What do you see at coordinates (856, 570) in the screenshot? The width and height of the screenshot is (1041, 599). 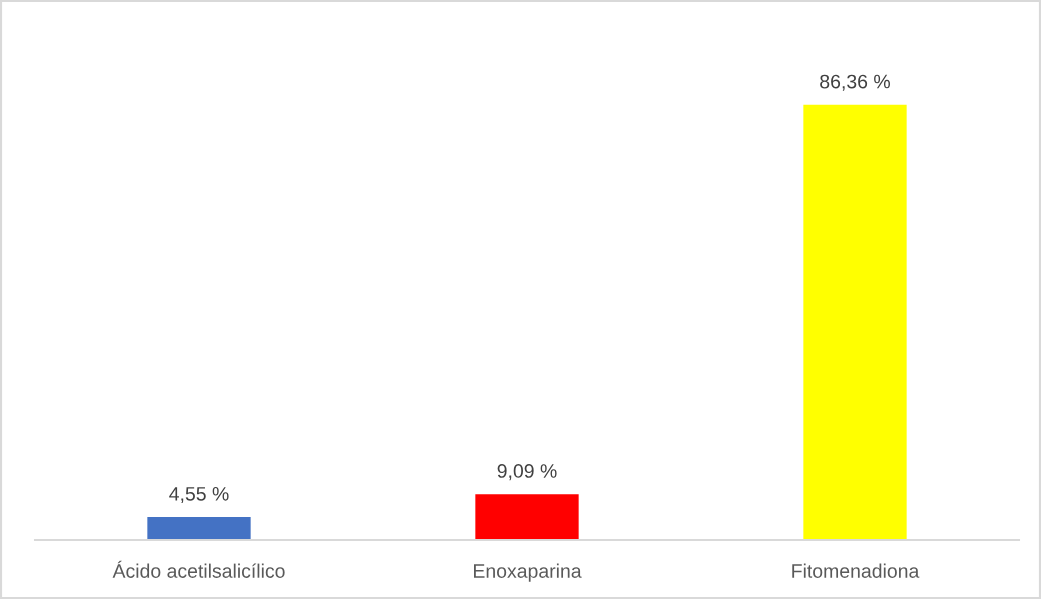 I see `x-tick-label: Fitomenadiona` at bounding box center [856, 570].